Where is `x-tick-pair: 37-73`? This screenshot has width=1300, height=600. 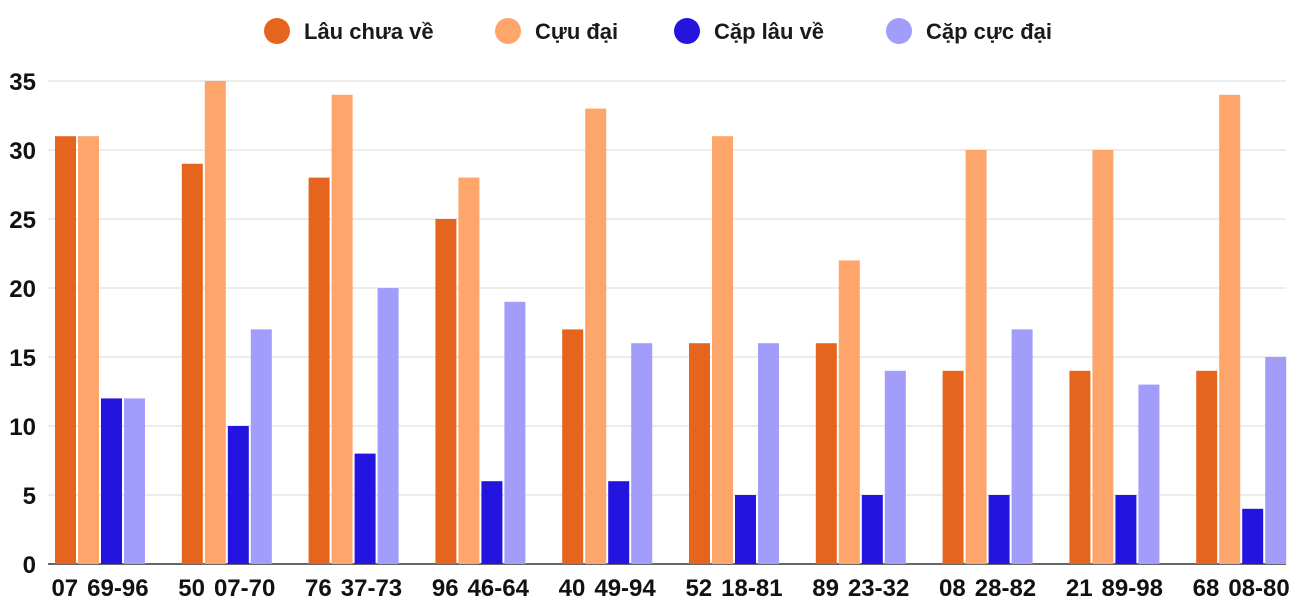 x-tick-pair: 37-73 is located at coordinates (371, 587).